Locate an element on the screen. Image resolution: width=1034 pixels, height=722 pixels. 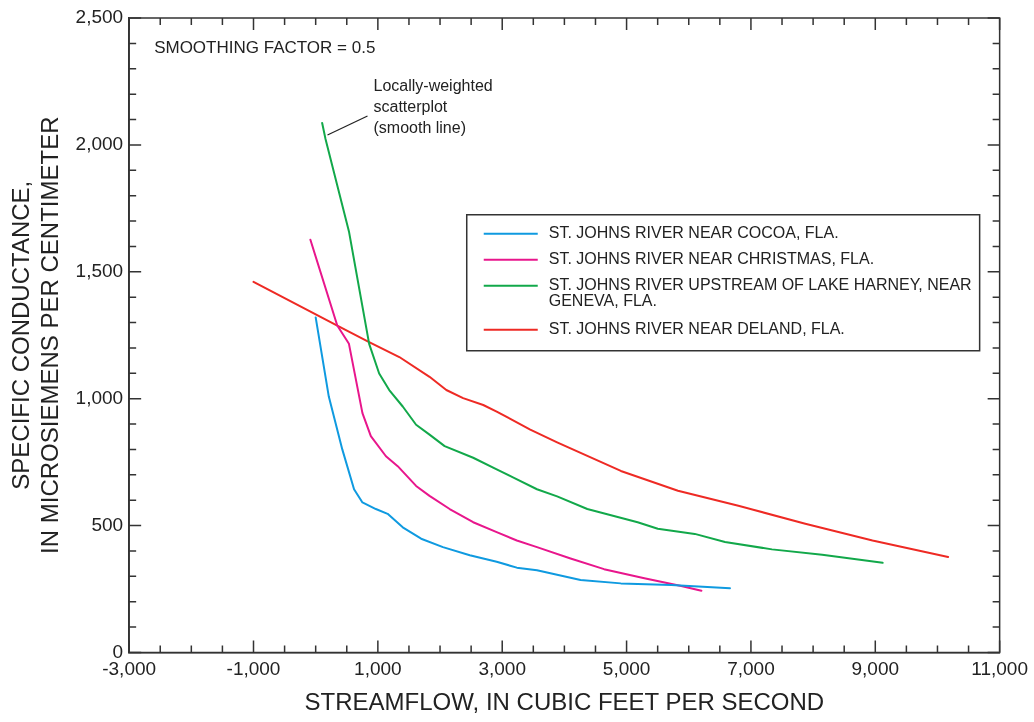
y-axis-title: SPECIFIC CONDUCTANCE, IN MICROSIEMENS PER CENTIMETER is located at coordinates (35, 335).